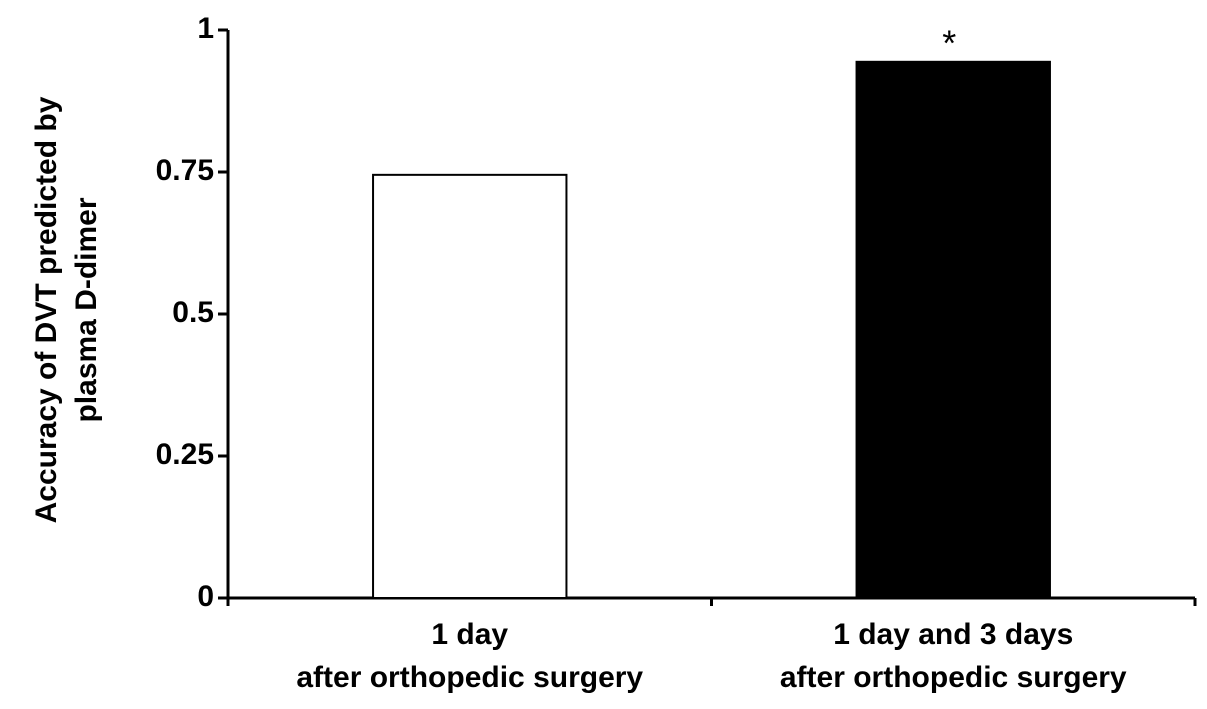 The height and width of the screenshot is (709, 1207). I want to click on x-tick-label: 1 day, so click(469, 634).